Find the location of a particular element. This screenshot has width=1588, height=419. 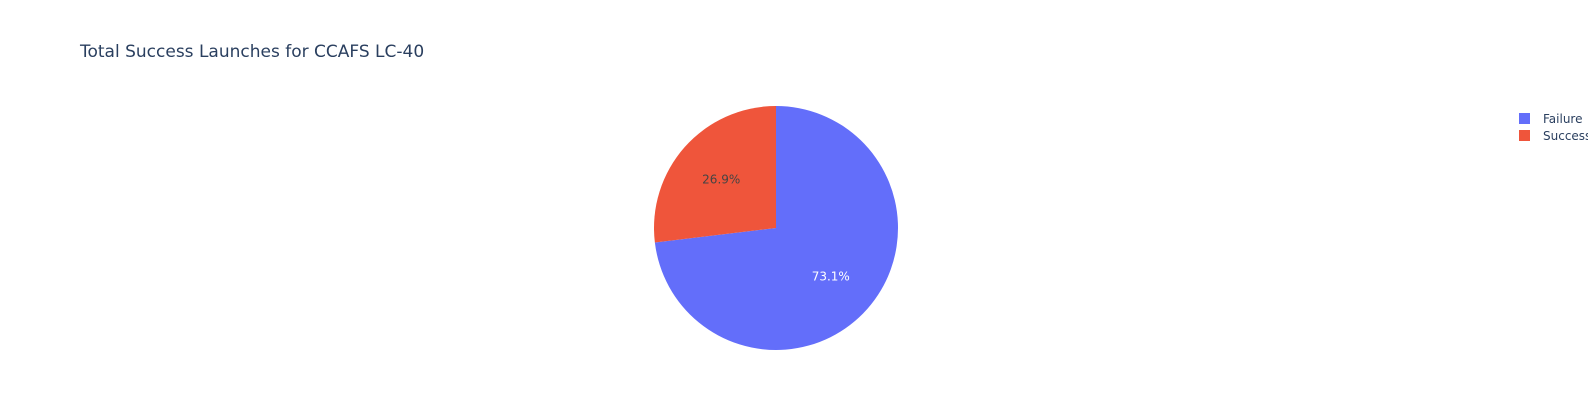

slice-label-failure: 73.1% is located at coordinates (831, 277).